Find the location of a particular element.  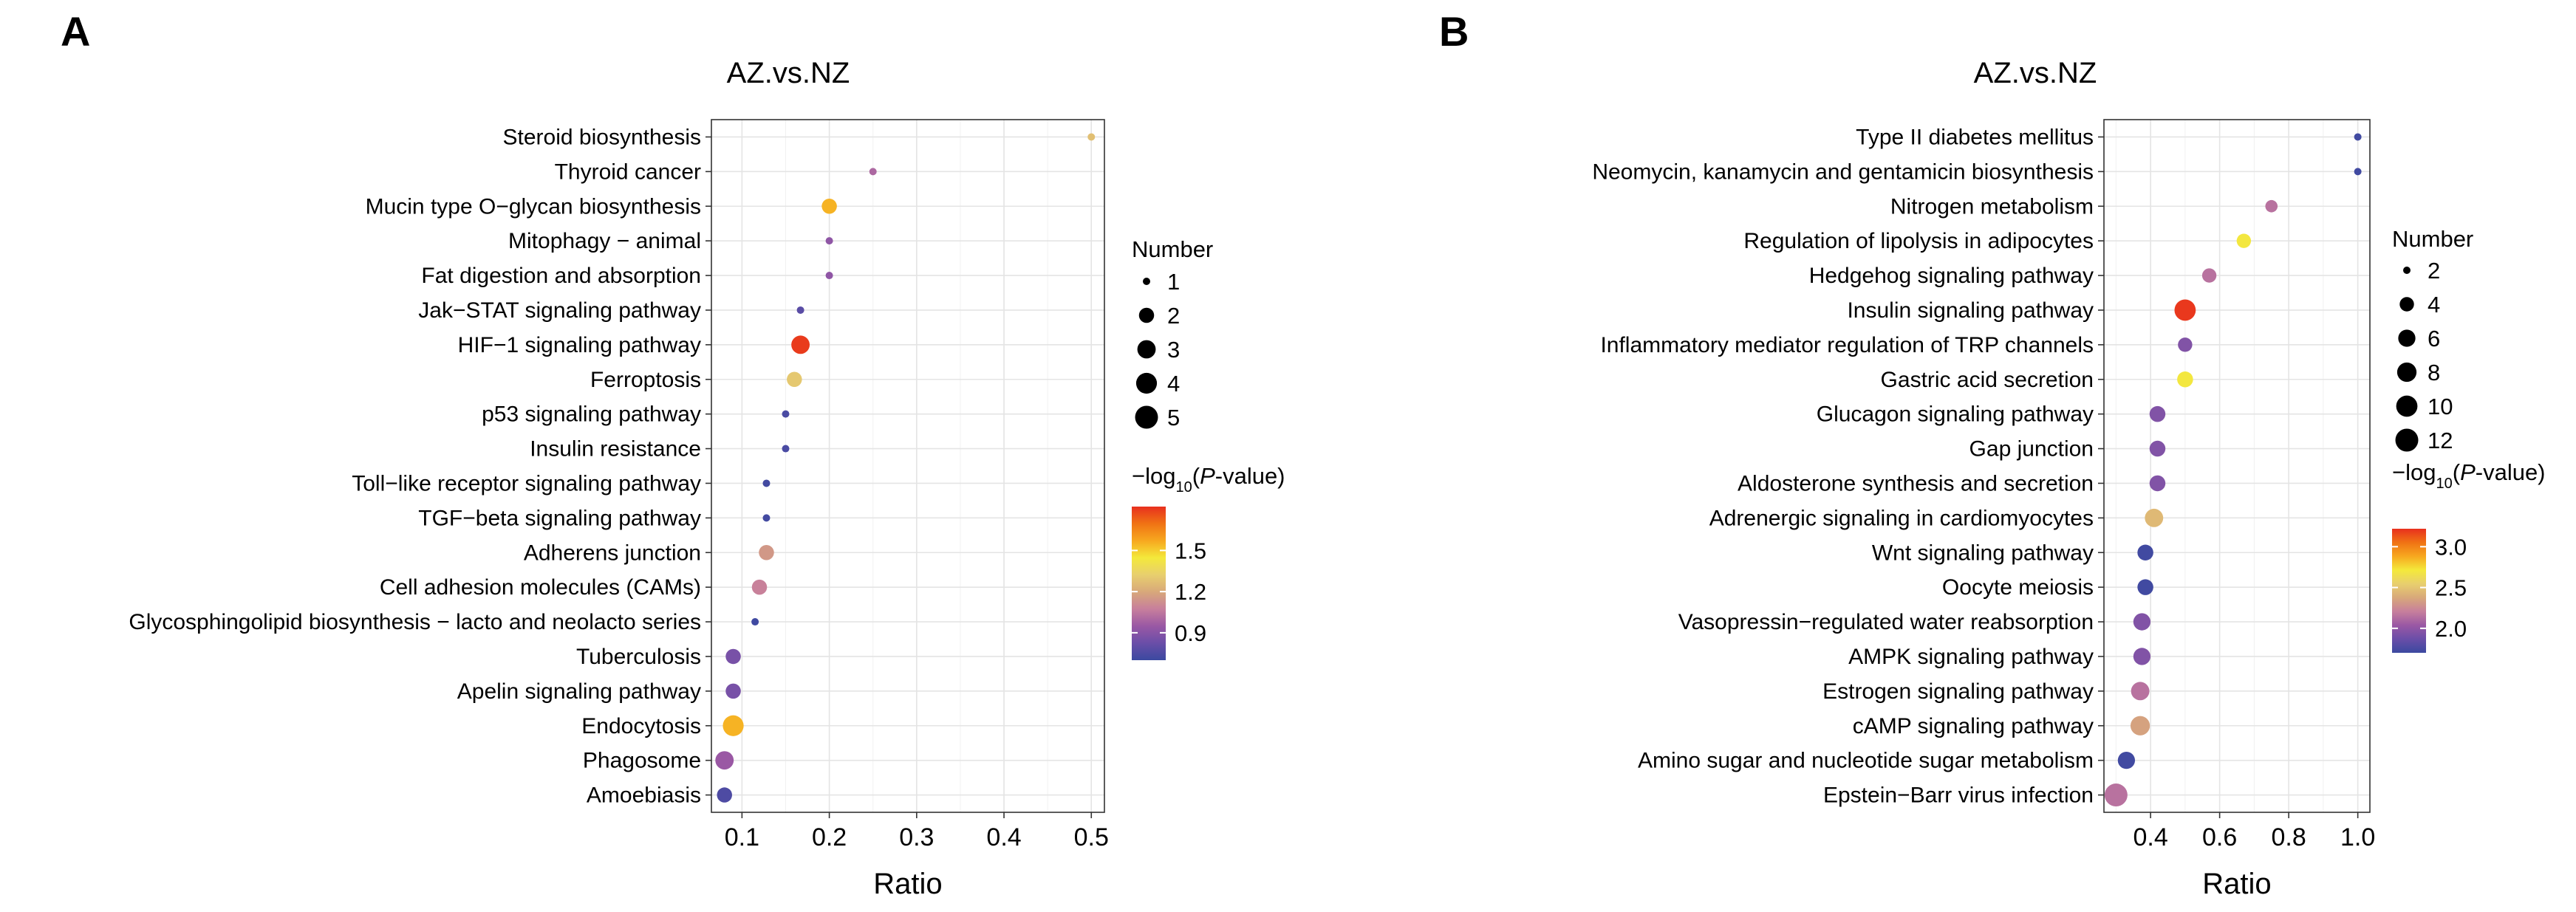

x-tick-label: 0.4 is located at coordinates (1003, 837).